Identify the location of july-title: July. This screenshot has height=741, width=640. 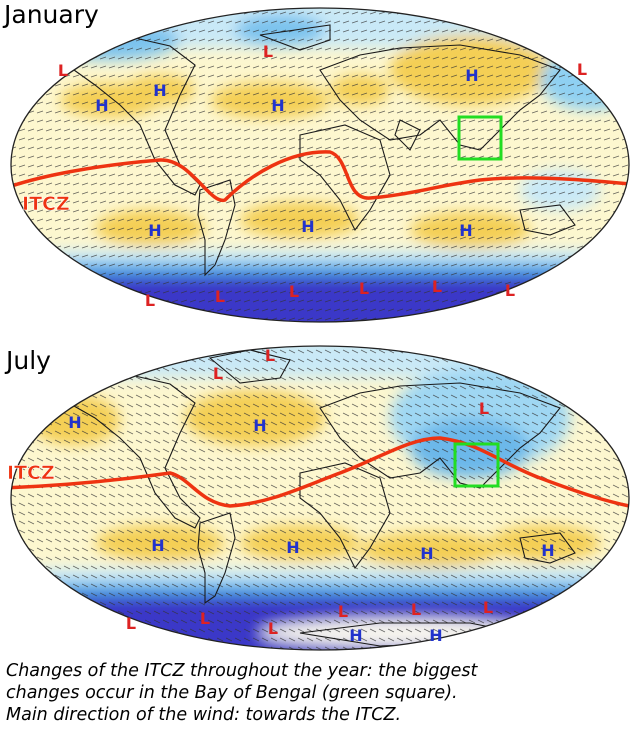
(28, 360).